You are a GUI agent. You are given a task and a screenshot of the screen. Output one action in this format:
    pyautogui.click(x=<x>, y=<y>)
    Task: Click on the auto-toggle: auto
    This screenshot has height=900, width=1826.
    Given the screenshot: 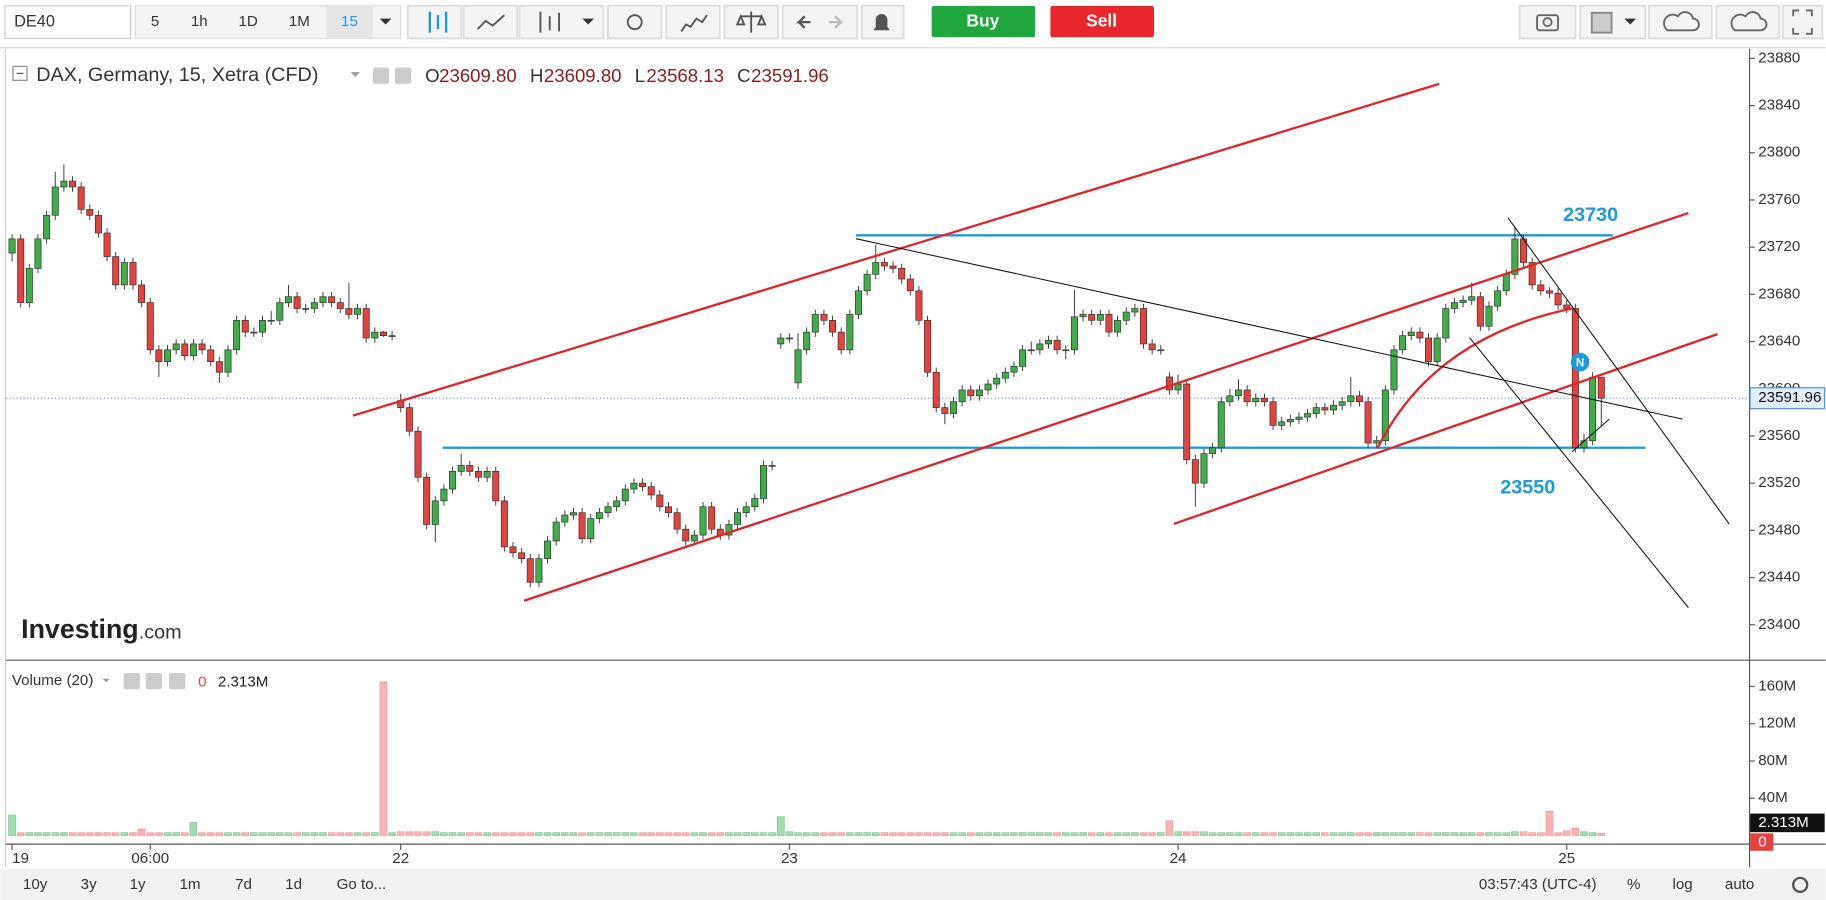 What is the action you would take?
    pyautogui.click(x=1739, y=884)
    